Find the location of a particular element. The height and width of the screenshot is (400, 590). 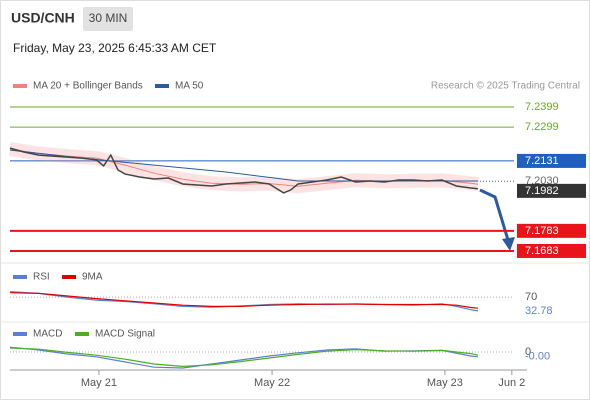

legend-label: MA 50 is located at coordinates (189, 86).